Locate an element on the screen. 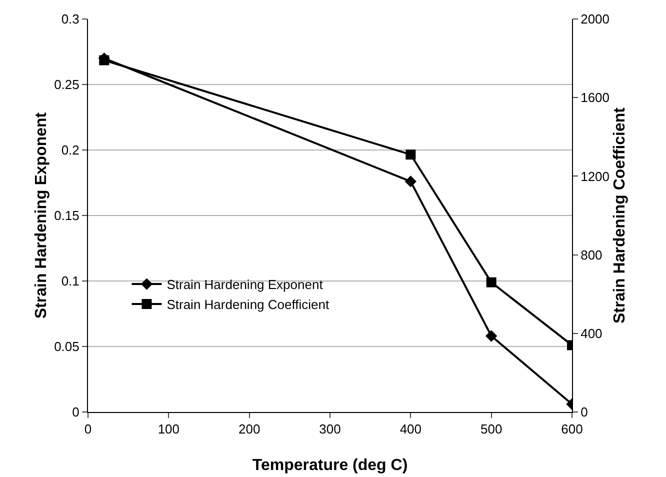 Image resolution: width=666 pixels, height=477 pixels. y2-tick-label: 1600 is located at coordinates (595, 98).